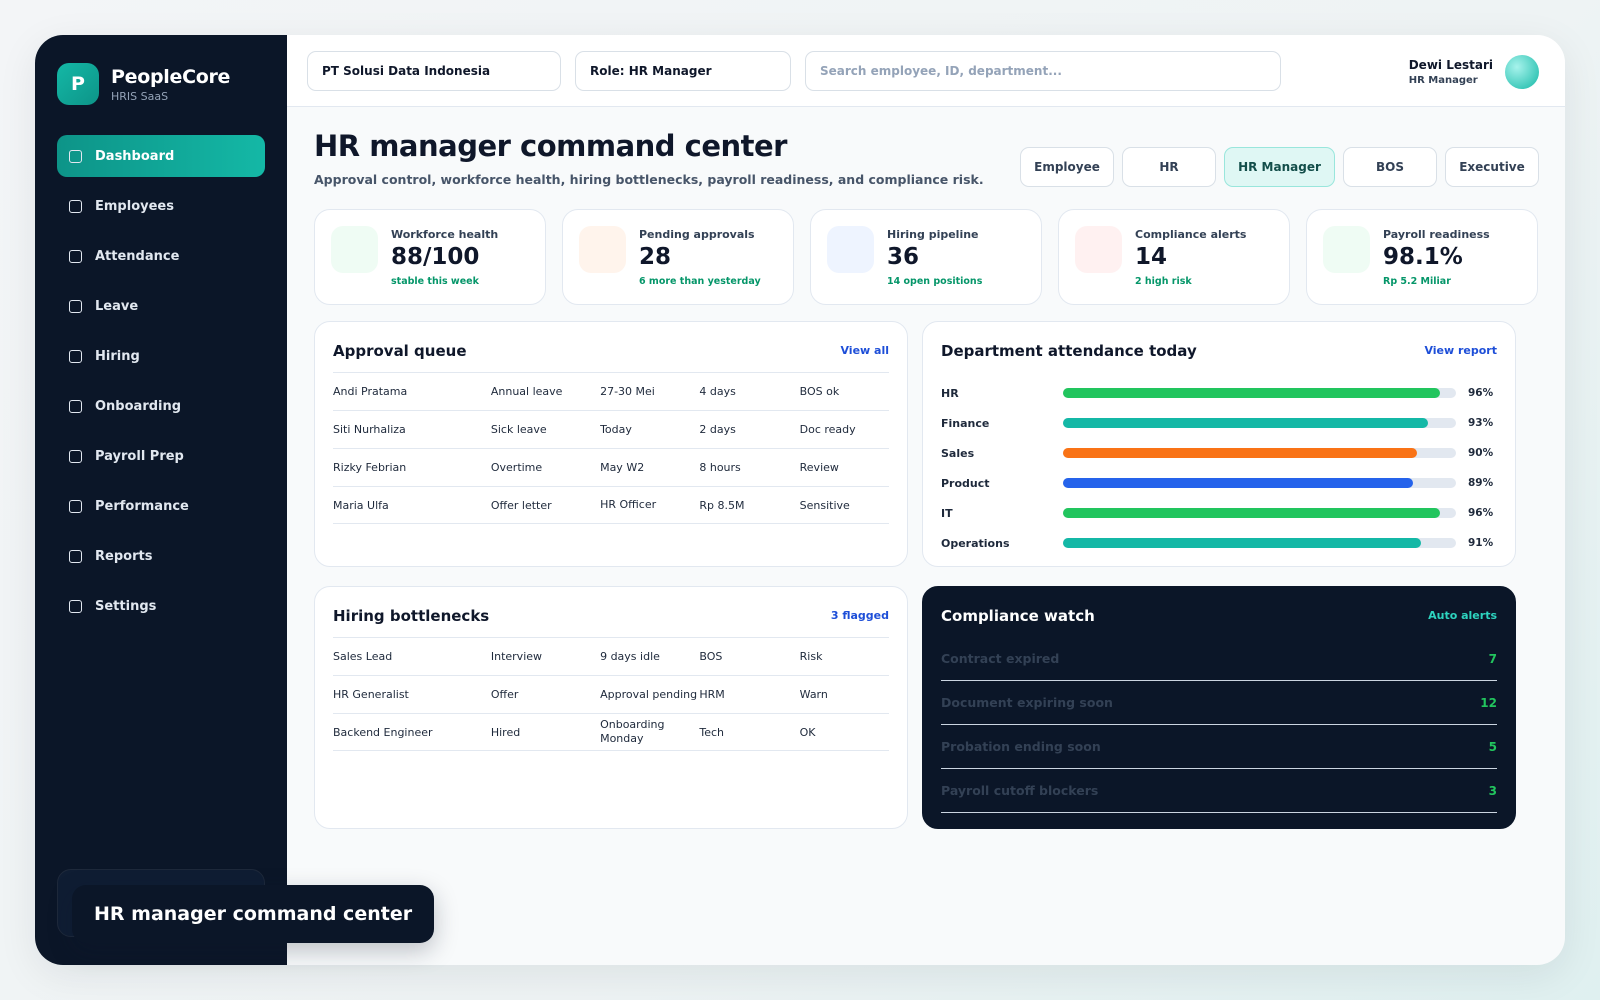 The width and height of the screenshot is (1600, 1000). I want to click on table-cell: Doc ready, so click(827, 429).